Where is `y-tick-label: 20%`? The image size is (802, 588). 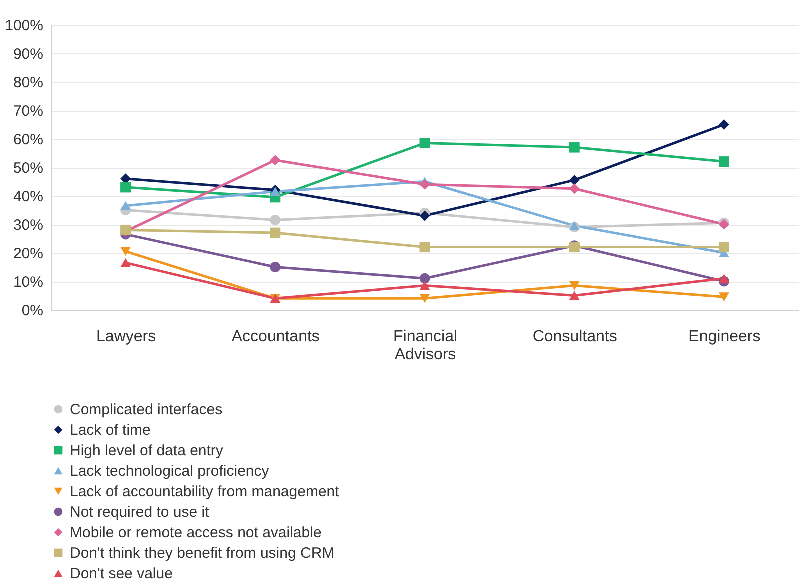 y-tick-label: 20% is located at coordinates (28, 254).